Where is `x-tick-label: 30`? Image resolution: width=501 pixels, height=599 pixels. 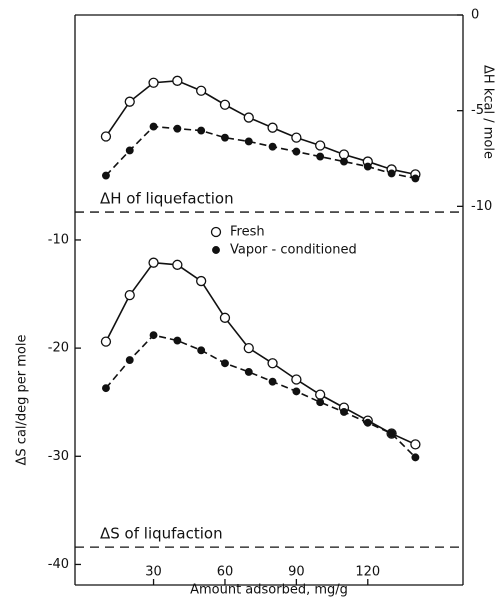 x-tick-label: 30 is located at coordinates (153, 572).